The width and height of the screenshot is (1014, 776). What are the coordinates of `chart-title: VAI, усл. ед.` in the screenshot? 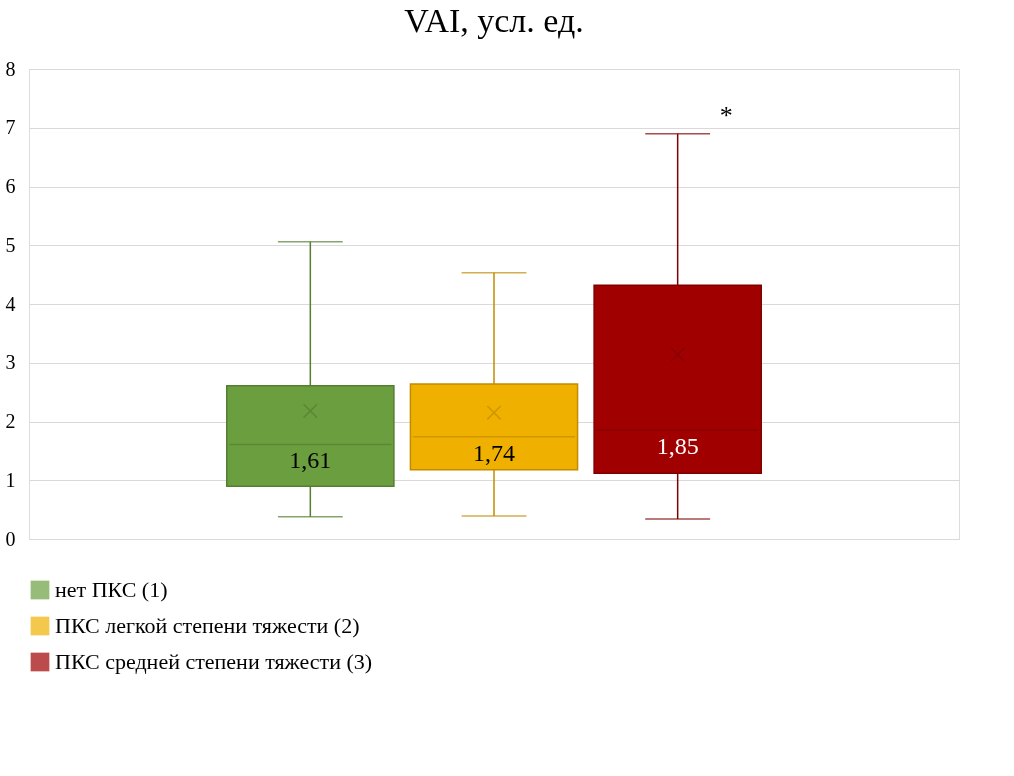 It's located at (494, 20).